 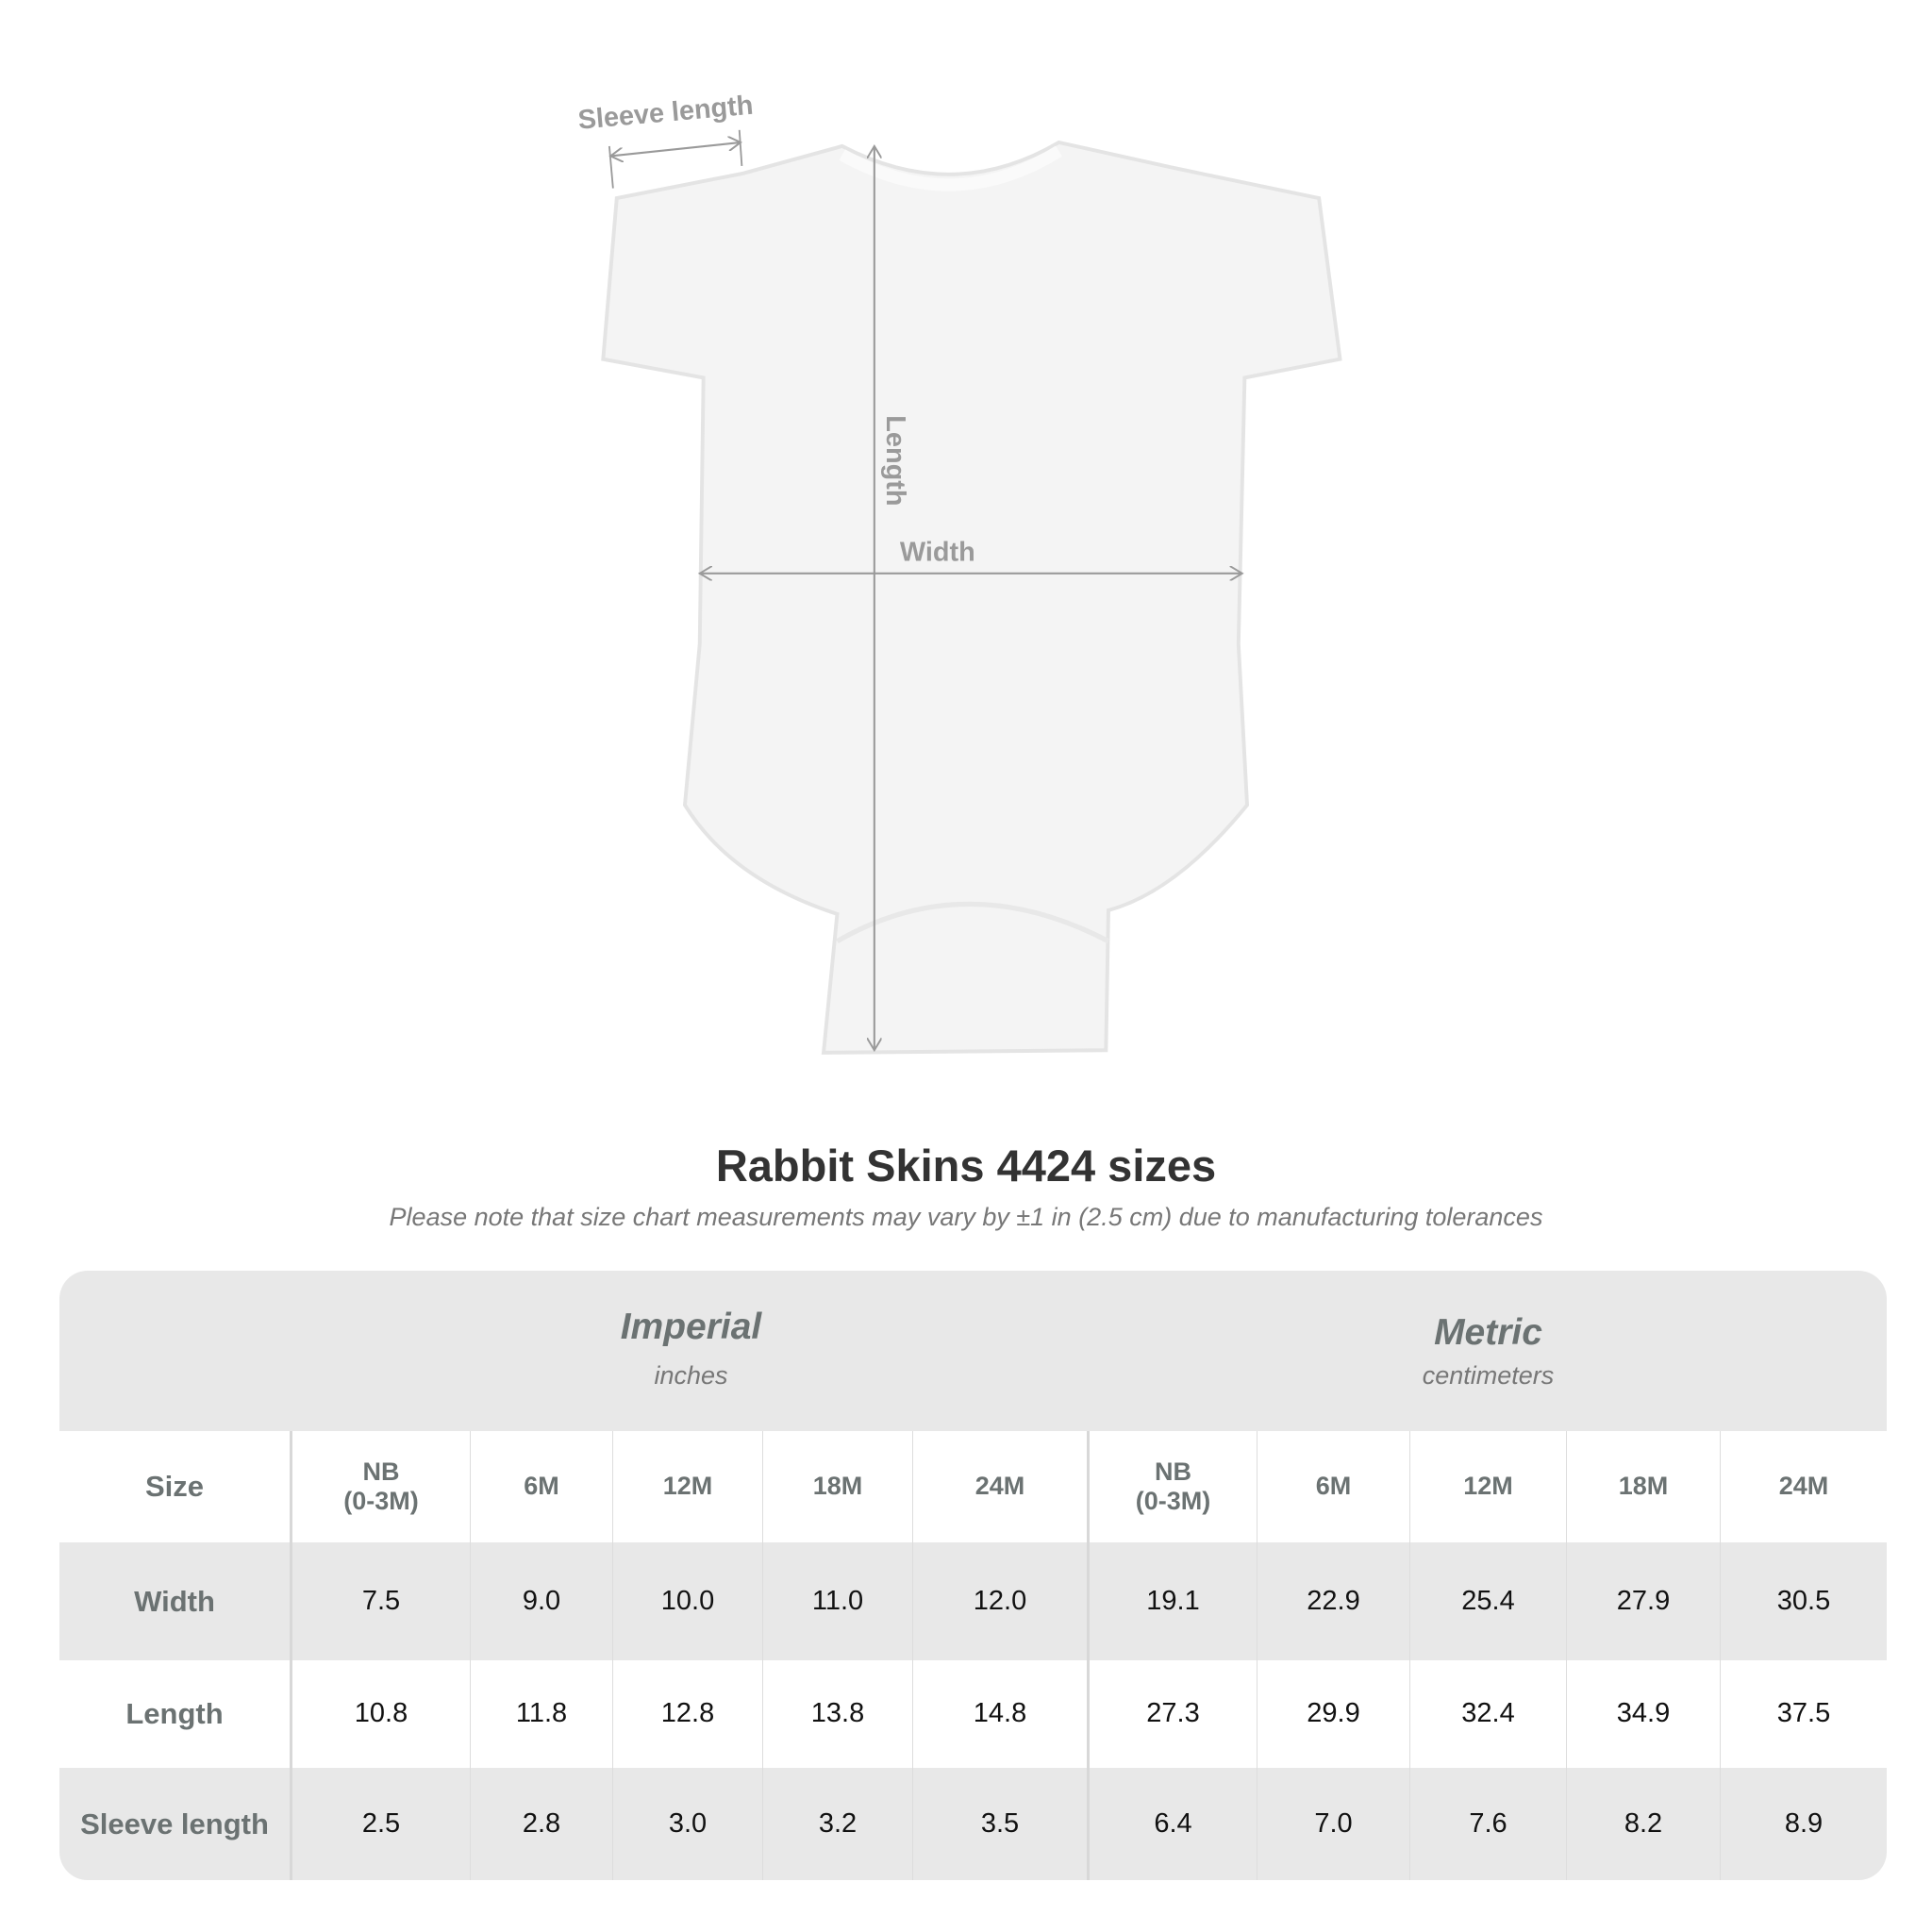 I want to click on imperial-value: 7.5, so click(x=382, y=1601).